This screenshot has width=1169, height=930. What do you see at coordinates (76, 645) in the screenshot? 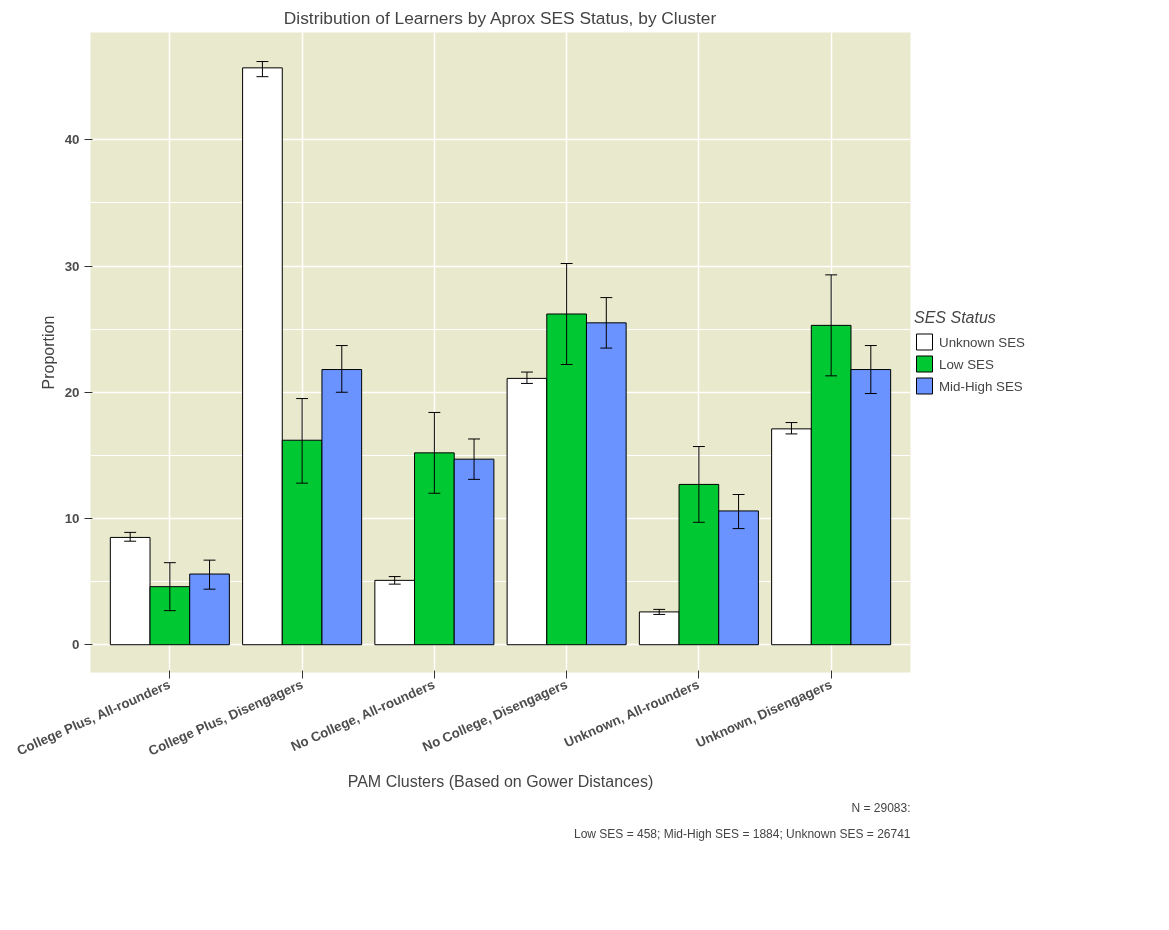
I see `y-tick-label: 0` at bounding box center [76, 645].